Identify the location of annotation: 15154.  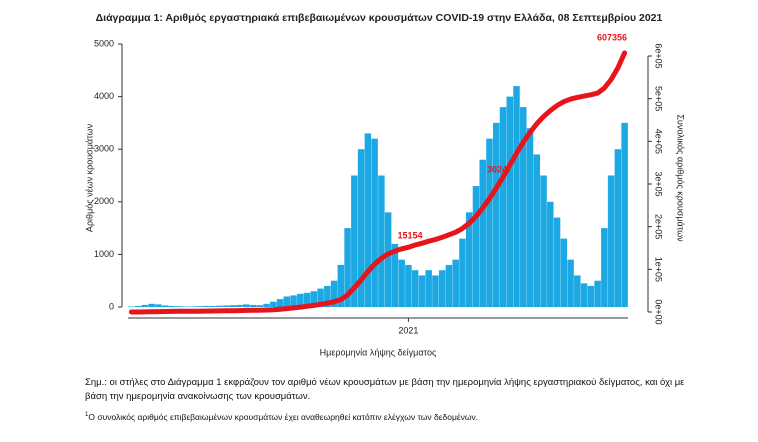
(409, 235).